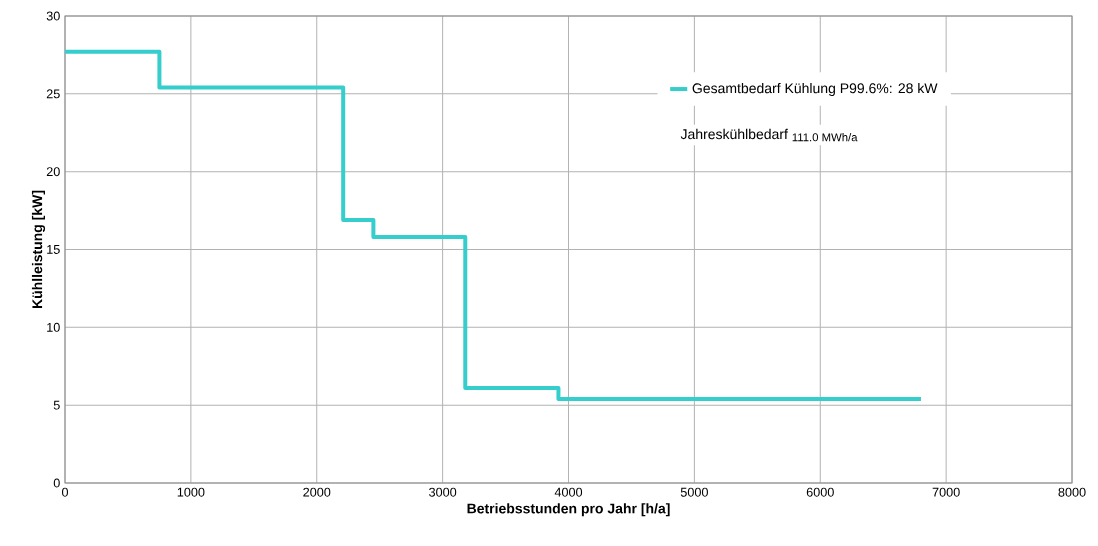 This screenshot has height=546, width=1098. I want to click on x-tick-label: 3000, so click(443, 492).